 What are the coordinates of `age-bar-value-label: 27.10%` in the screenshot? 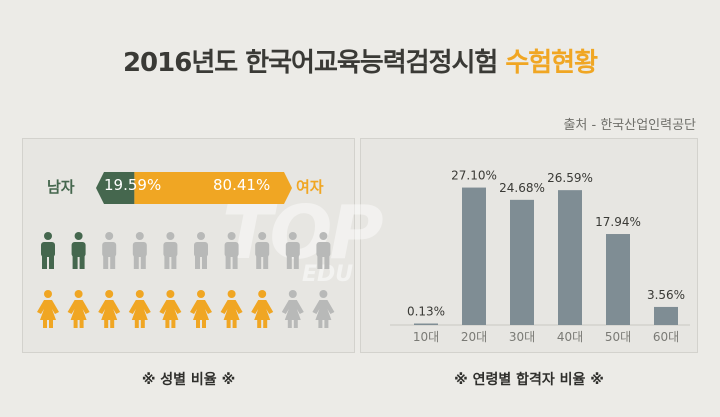 It's located at (474, 176).